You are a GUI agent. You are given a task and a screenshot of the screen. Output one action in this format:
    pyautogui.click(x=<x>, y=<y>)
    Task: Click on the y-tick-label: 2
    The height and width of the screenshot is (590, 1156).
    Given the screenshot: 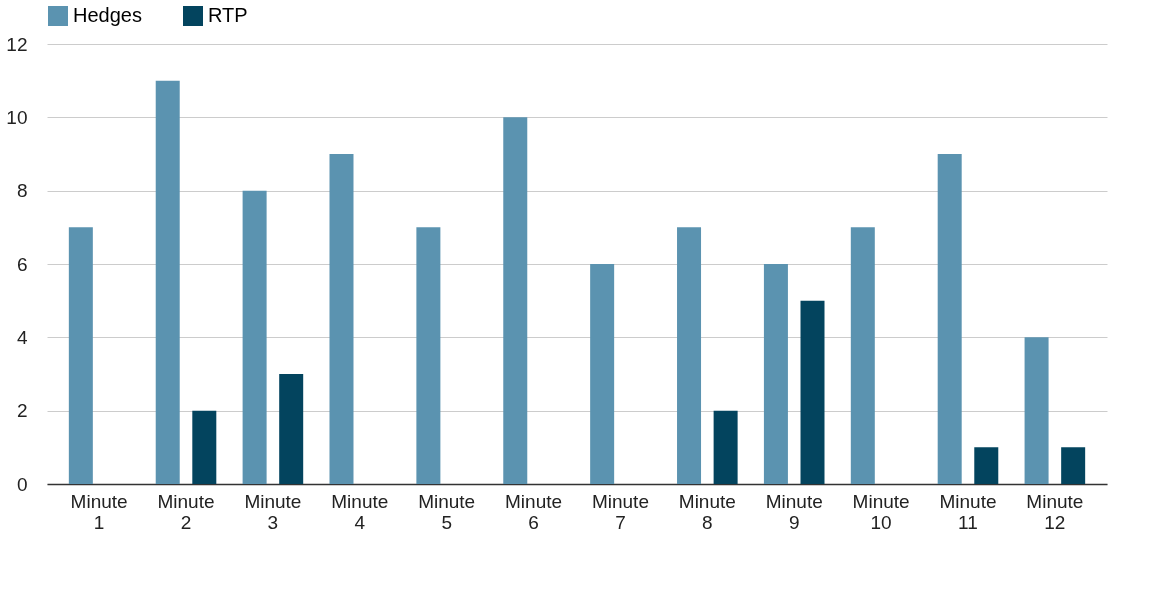 What is the action you would take?
    pyautogui.click(x=22, y=411)
    